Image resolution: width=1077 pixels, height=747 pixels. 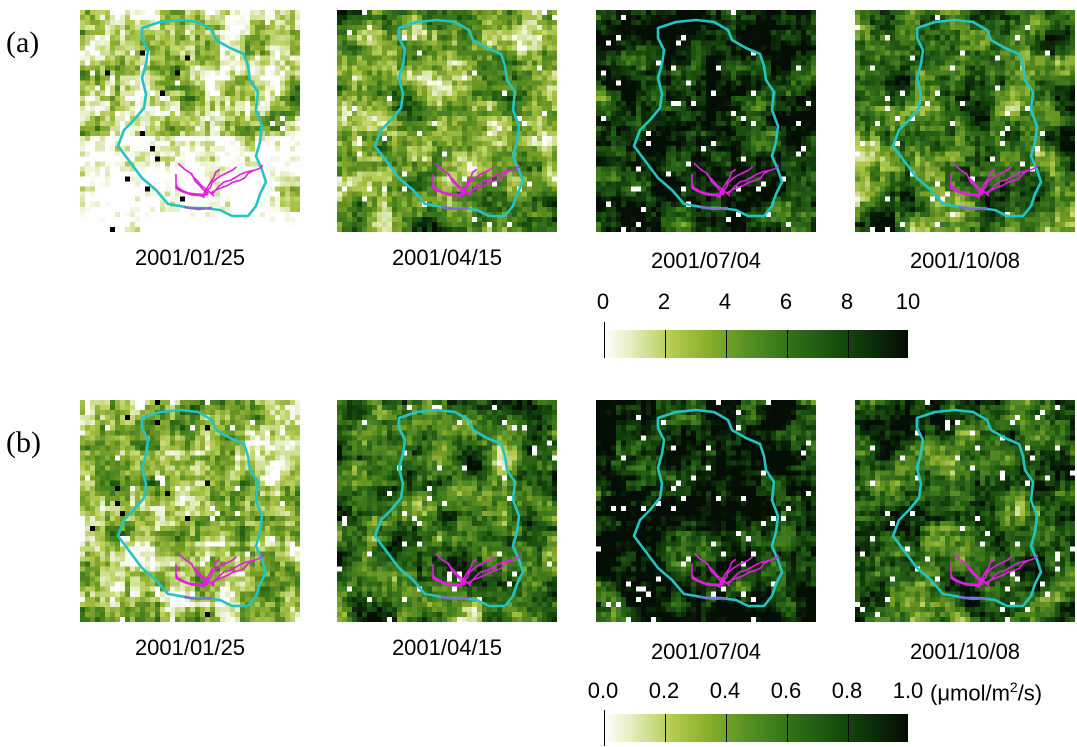 What do you see at coordinates (847, 690) in the screenshot?
I see `colorbar-b-label-4: 0.8` at bounding box center [847, 690].